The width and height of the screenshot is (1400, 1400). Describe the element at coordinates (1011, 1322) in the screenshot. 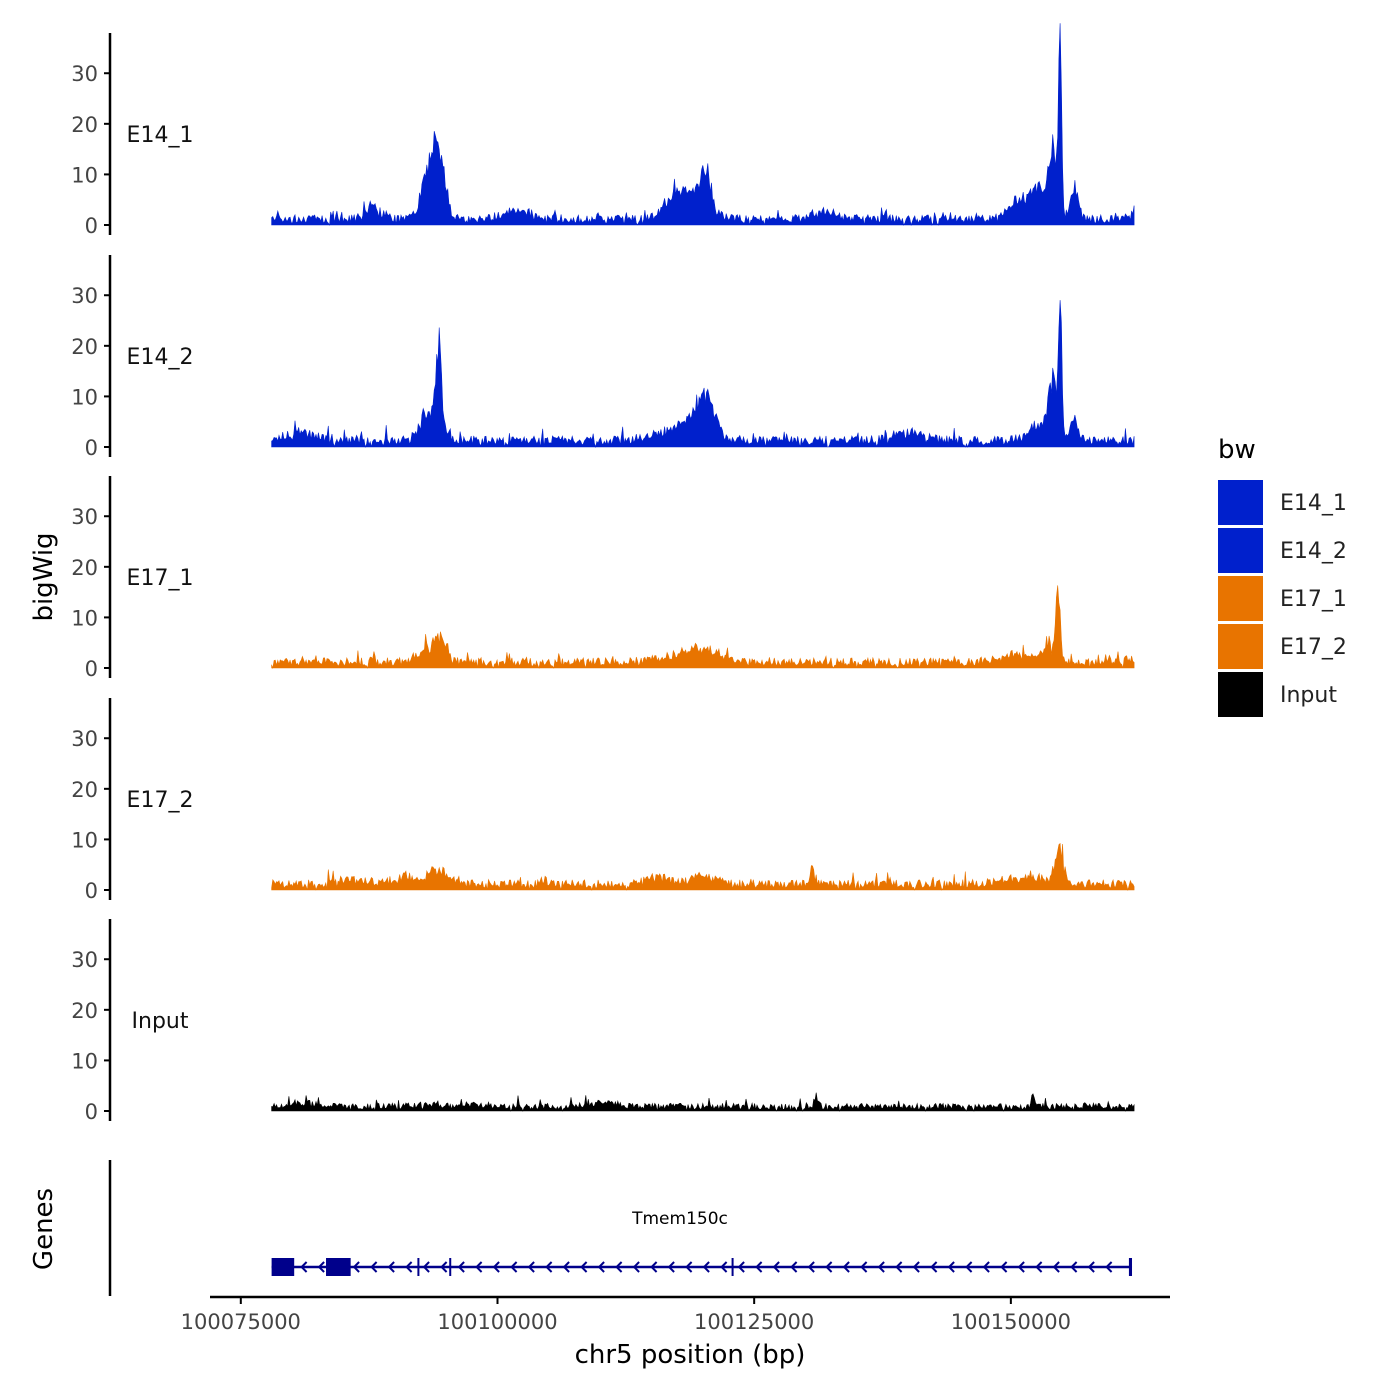

I see `x-tick-label: 100150000` at that location.